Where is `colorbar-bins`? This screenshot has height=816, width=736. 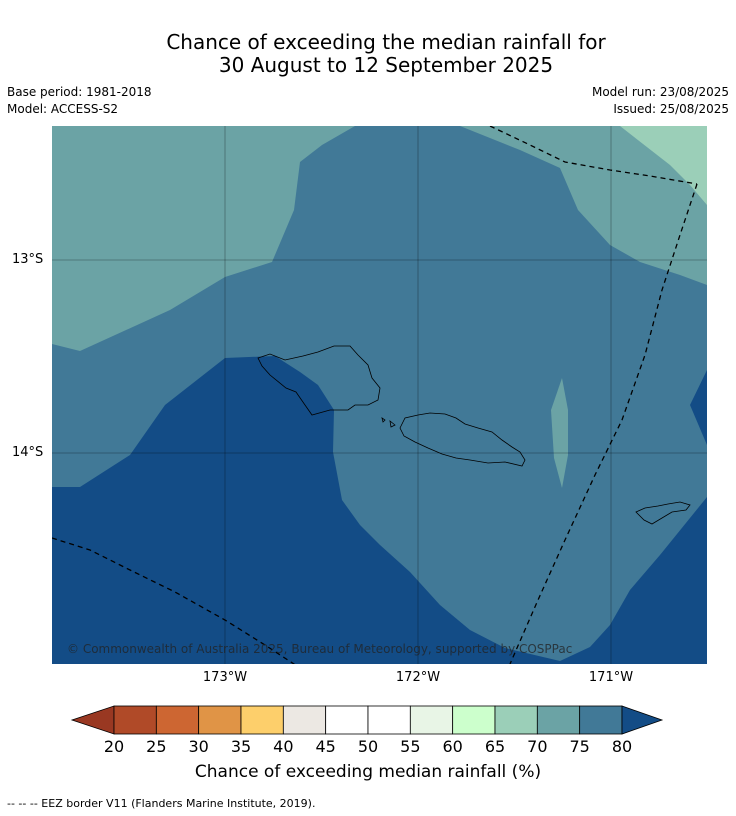 colorbar-bins is located at coordinates (368, 720).